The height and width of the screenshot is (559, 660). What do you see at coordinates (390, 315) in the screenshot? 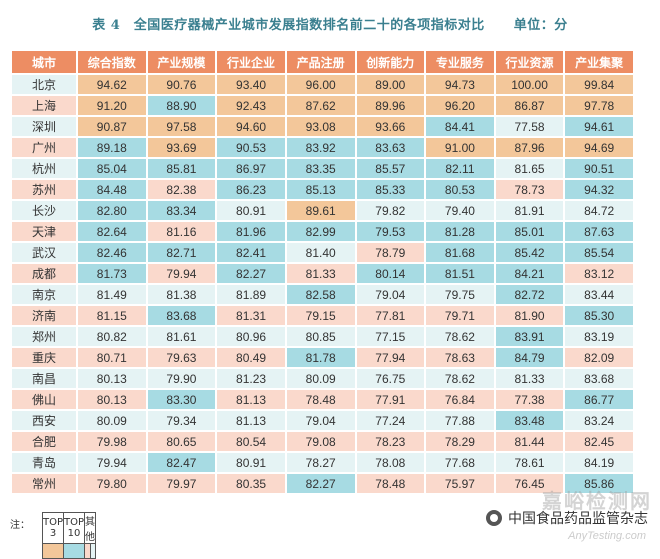
I see `score-cell: 77.81` at bounding box center [390, 315].